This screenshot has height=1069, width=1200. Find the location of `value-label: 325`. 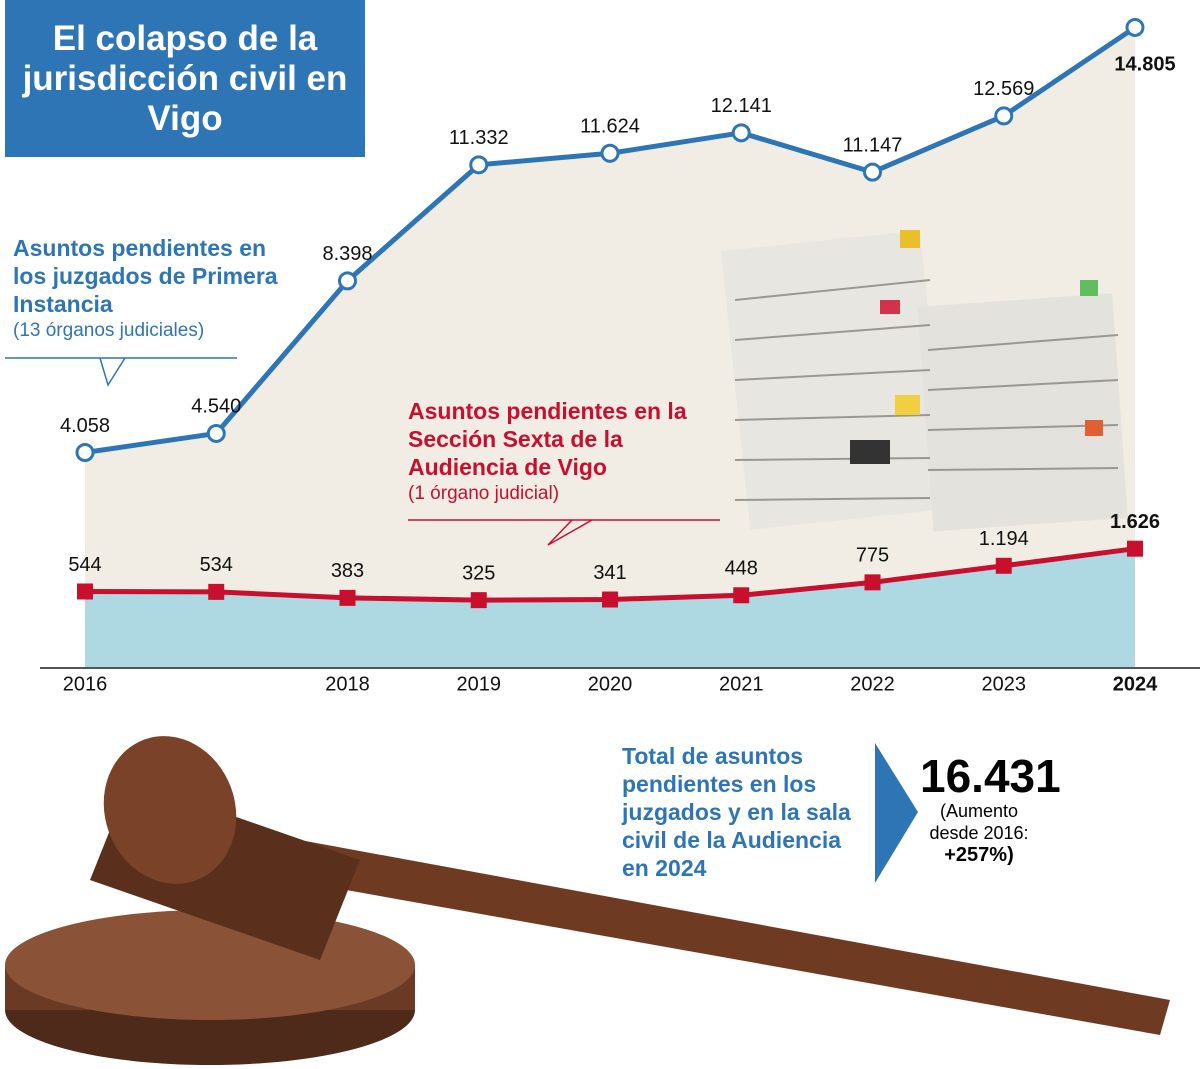

value-label: 325 is located at coordinates (478, 573).